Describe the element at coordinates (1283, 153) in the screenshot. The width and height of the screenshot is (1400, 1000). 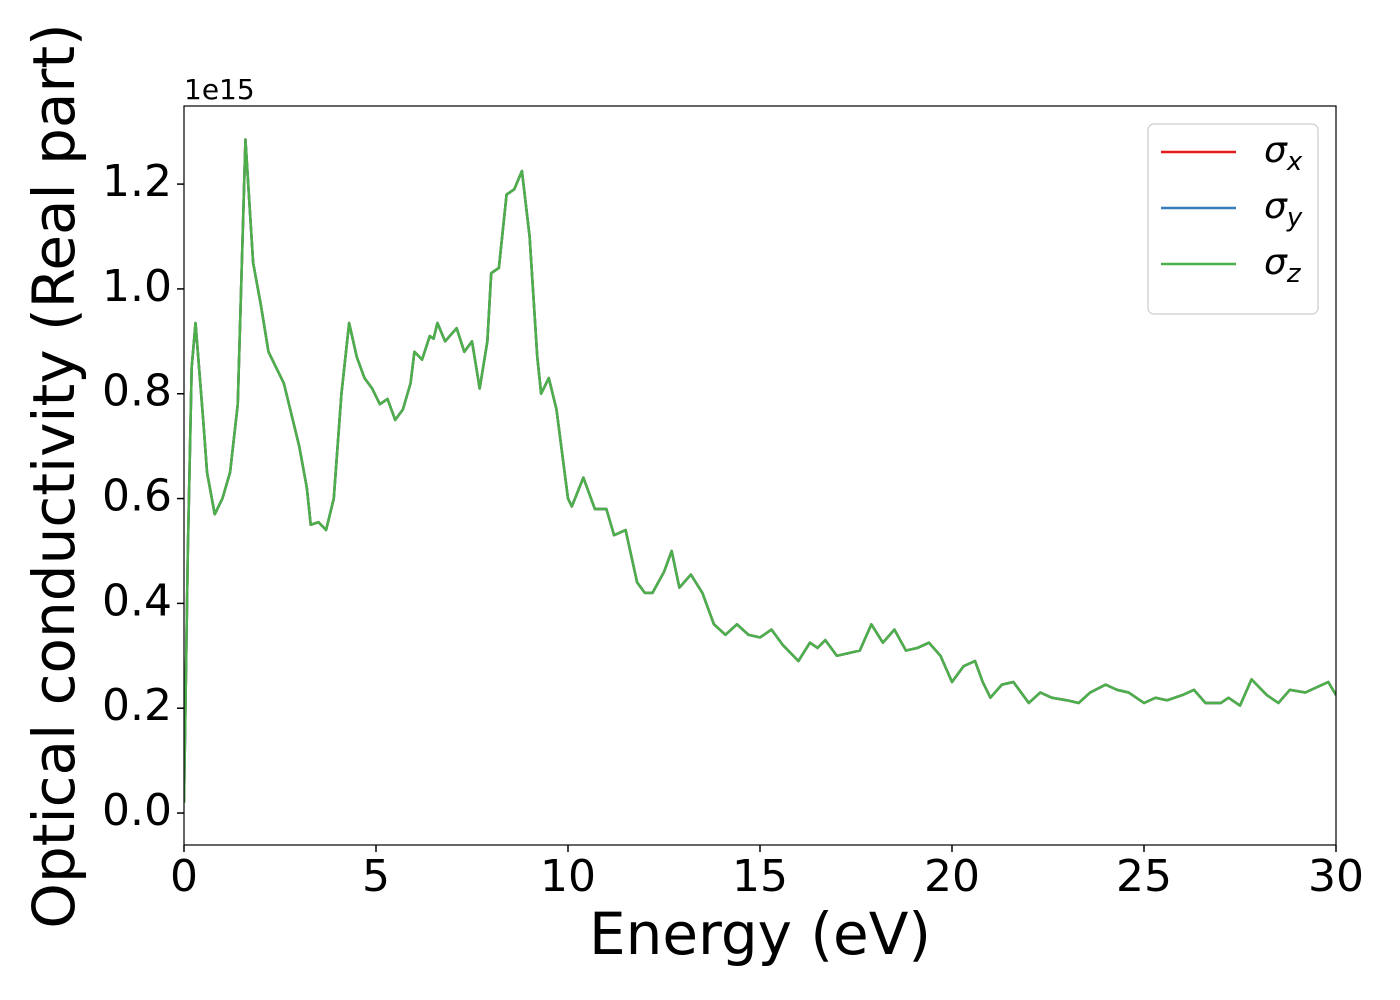
I see `legend-label: σx` at that location.